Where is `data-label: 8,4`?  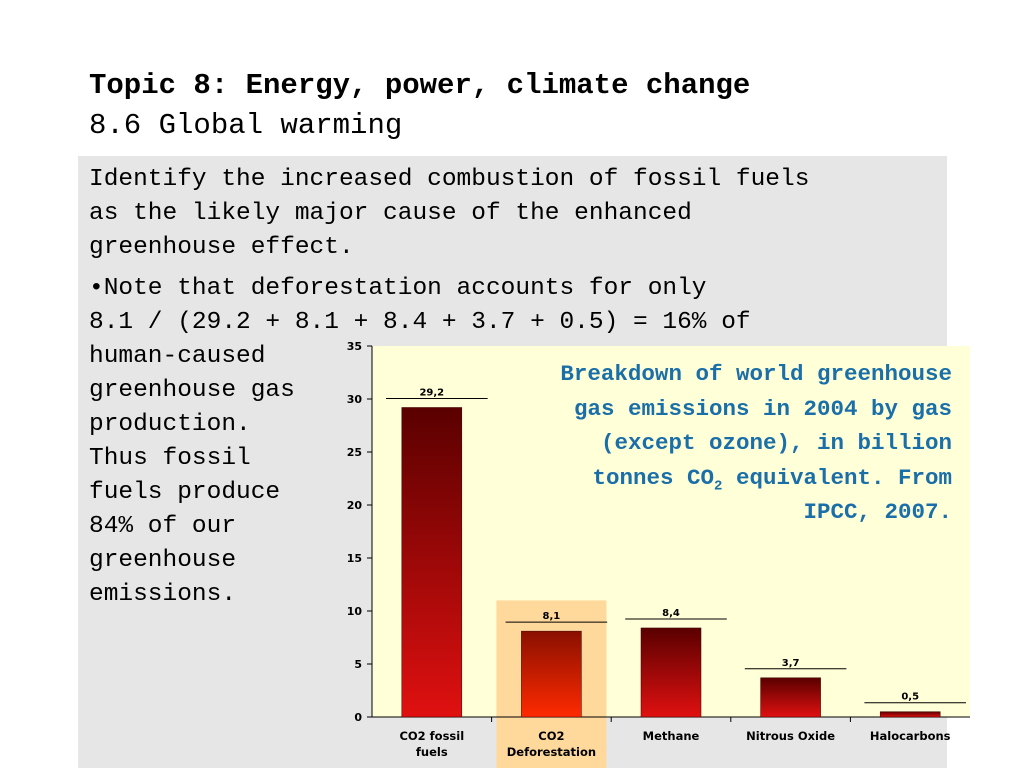 data-label: 8,4 is located at coordinates (671, 613).